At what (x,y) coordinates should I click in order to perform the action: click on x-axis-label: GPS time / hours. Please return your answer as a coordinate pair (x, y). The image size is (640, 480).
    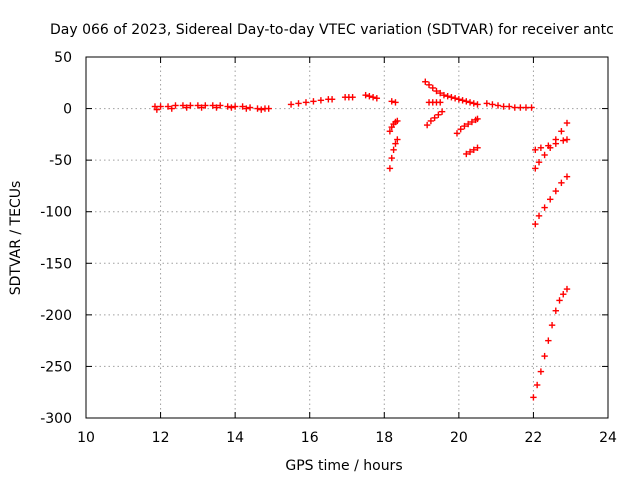
    Looking at the image, I should click on (343, 466).